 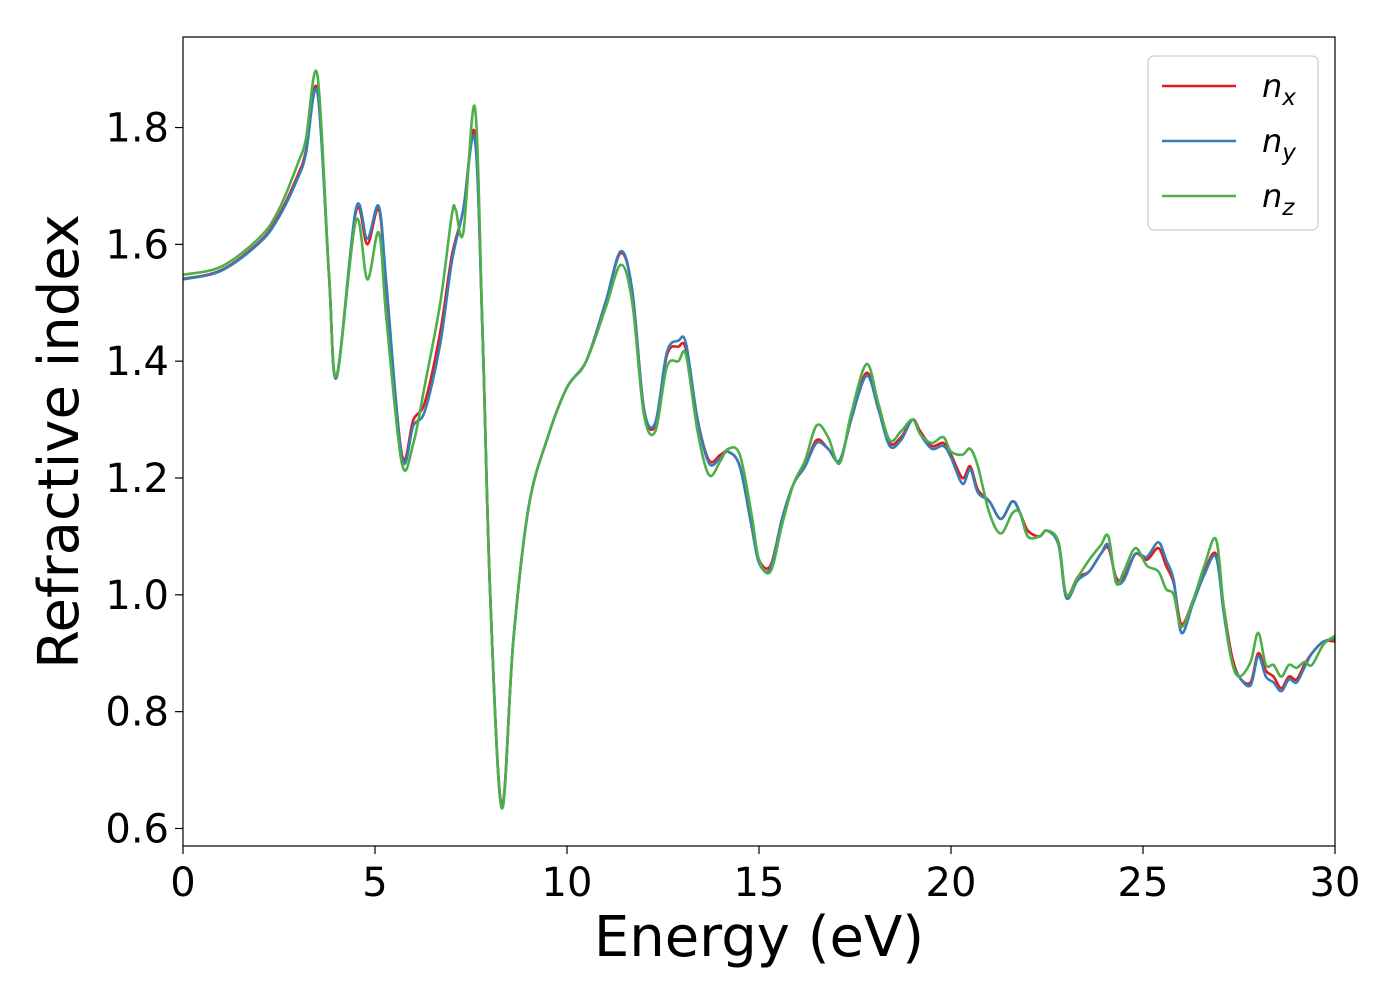 What do you see at coordinates (182, 883) in the screenshot?
I see `x-tick-label: 0` at bounding box center [182, 883].